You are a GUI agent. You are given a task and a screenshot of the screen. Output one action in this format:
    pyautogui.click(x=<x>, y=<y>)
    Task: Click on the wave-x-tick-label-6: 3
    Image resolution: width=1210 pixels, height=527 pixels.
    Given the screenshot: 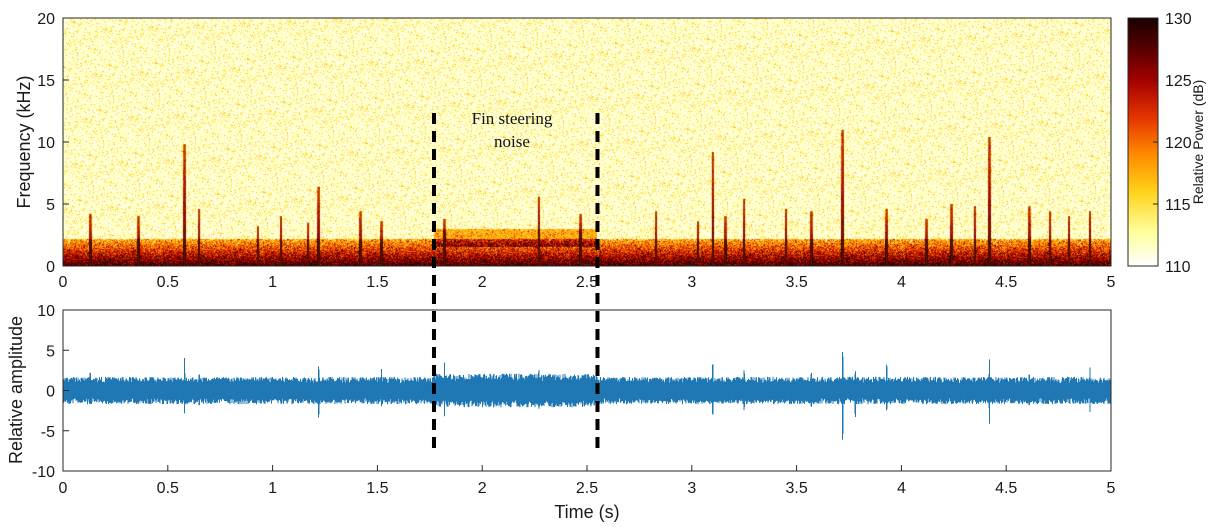 What is the action you would take?
    pyautogui.click(x=691, y=488)
    